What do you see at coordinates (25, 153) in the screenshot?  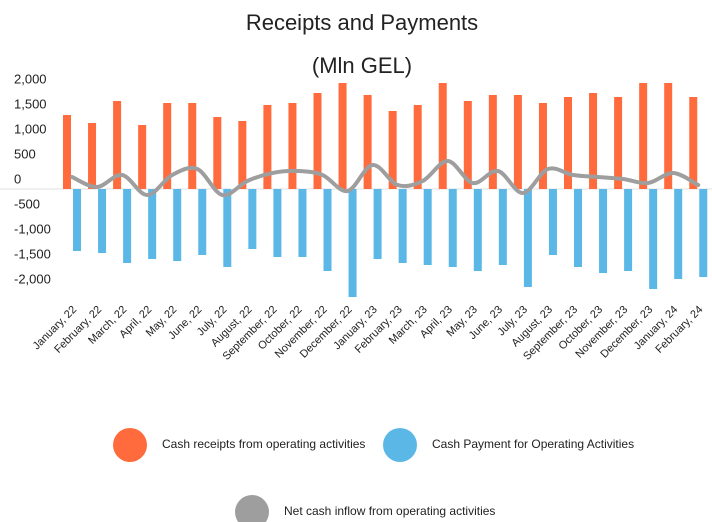 I see `y-tick-label: 500` at bounding box center [25, 153].